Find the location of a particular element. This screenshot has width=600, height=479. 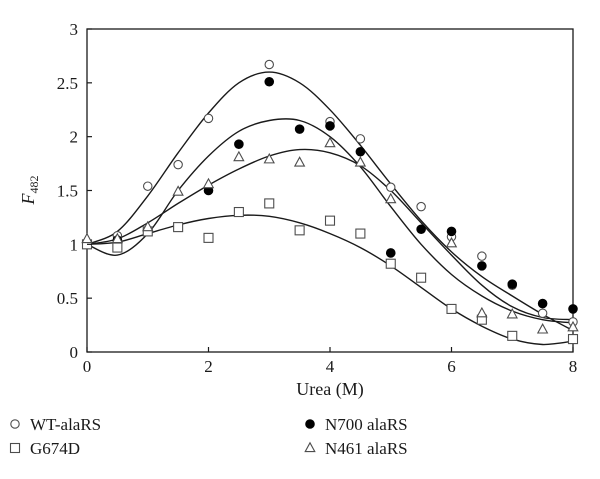

x-tick-label: 2 is located at coordinates (208, 366).